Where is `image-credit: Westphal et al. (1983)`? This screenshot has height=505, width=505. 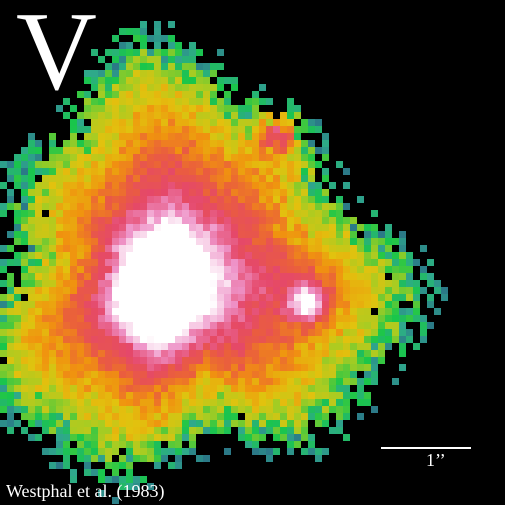
image-credit: Westphal et al. (1983) is located at coordinates (85, 491).